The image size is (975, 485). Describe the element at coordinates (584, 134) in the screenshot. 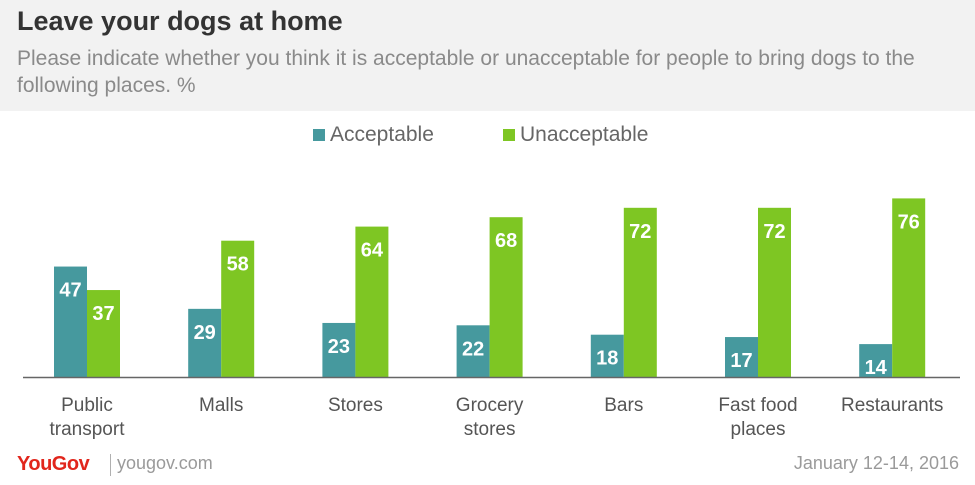

I see `legend-label-unacceptable: Unacceptable` at that location.